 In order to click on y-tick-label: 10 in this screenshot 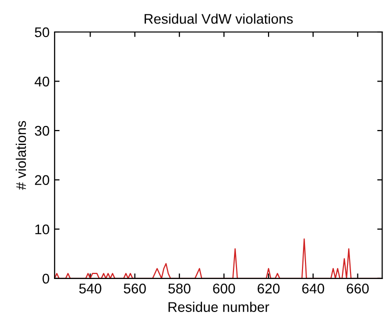, I will do `click(42, 229)`.